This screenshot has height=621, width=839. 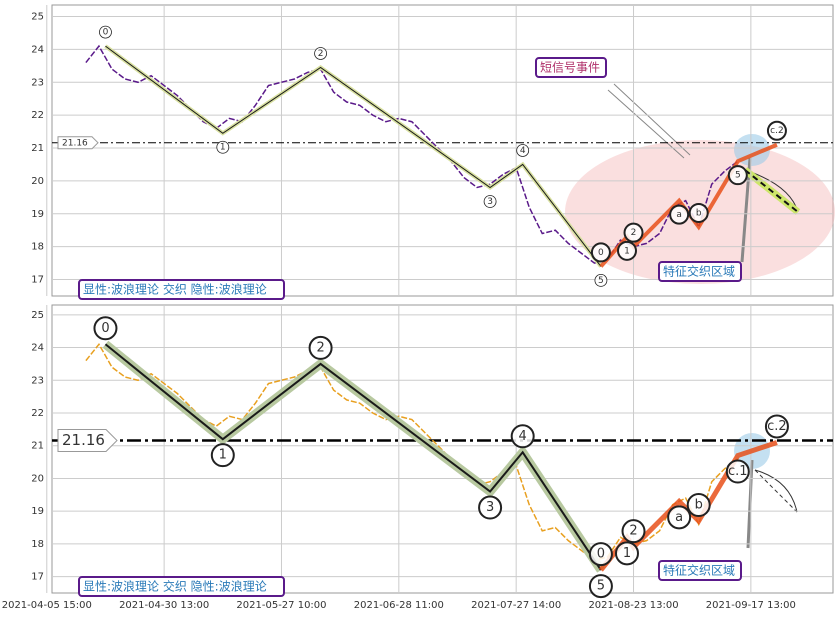 What do you see at coordinates (399, 605) in the screenshot?
I see `x-tick-label: 2021-06-28 11:00` at bounding box center [399, 605].